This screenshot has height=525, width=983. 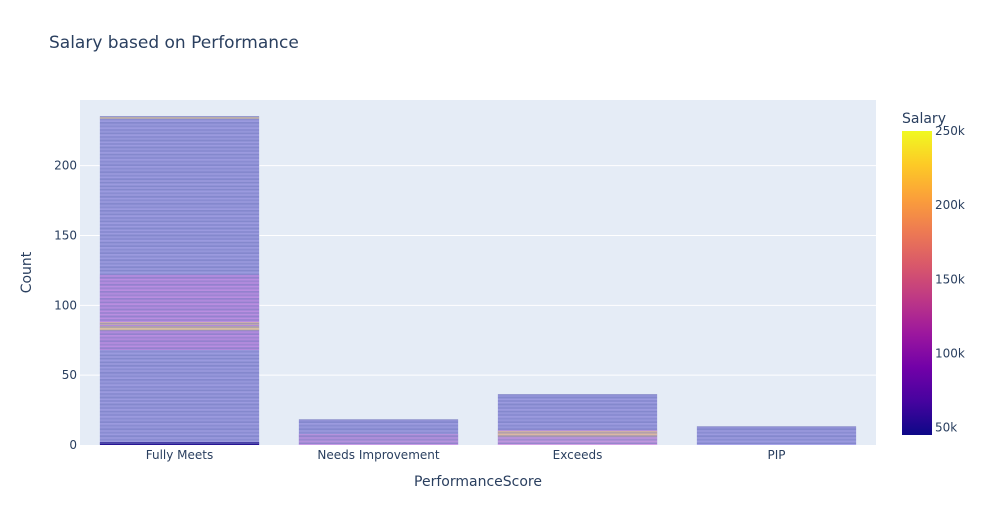 I want to click on x-tick-label: Fully Meets, so click(x=180, y=455).